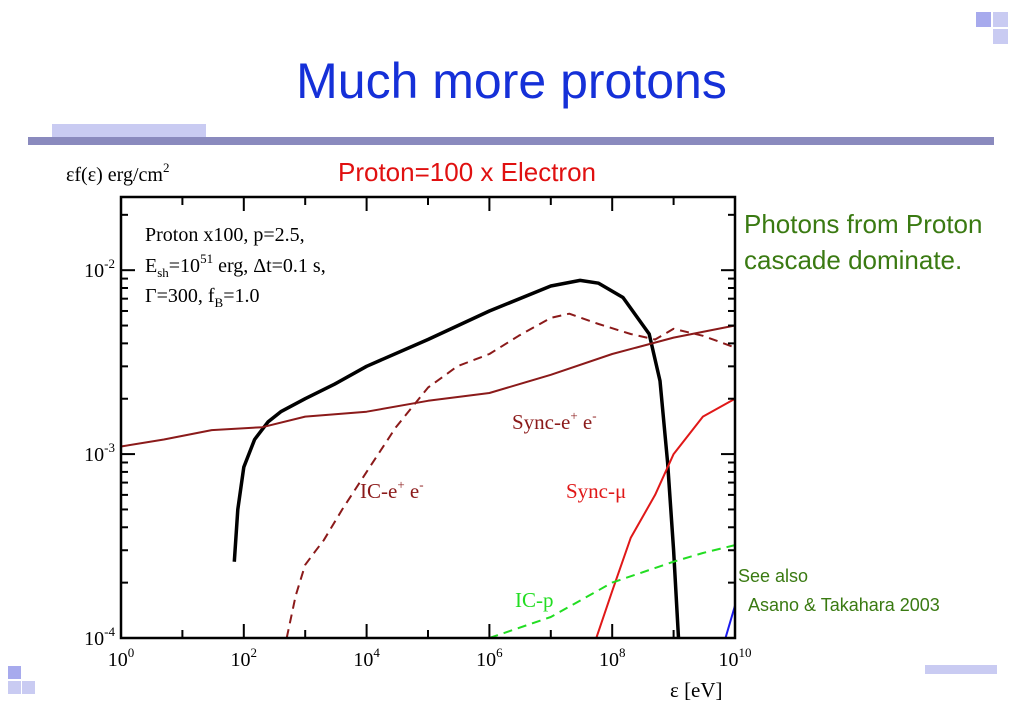  I want to click on x-tick-label-2: 10⁴, so click(366, 658).